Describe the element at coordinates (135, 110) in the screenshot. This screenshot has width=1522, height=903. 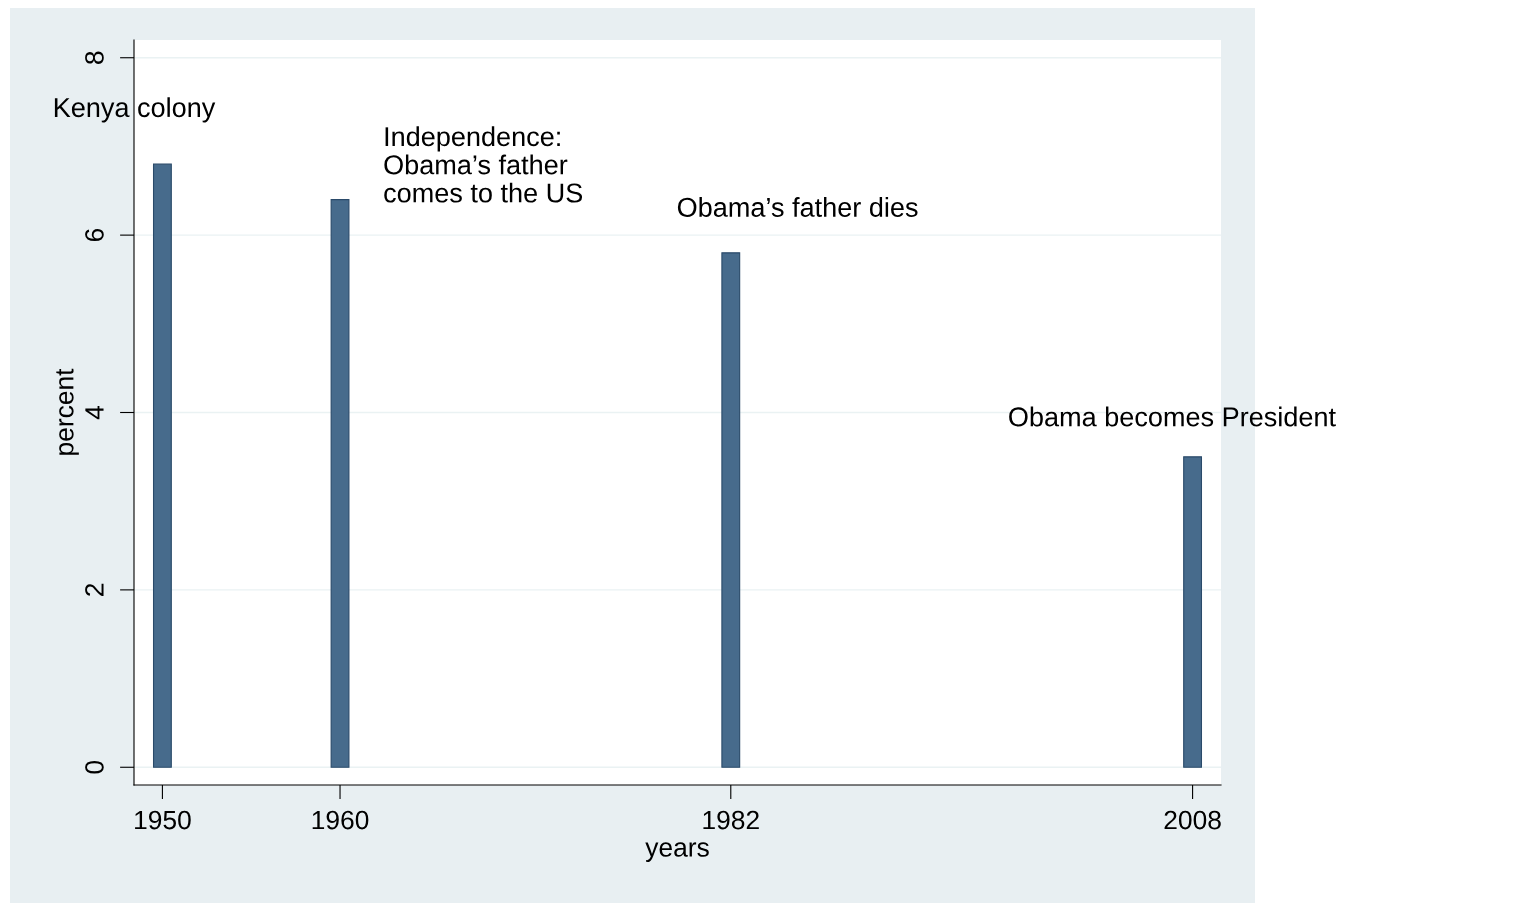
I see `annotation: Kenya colony` at that location.